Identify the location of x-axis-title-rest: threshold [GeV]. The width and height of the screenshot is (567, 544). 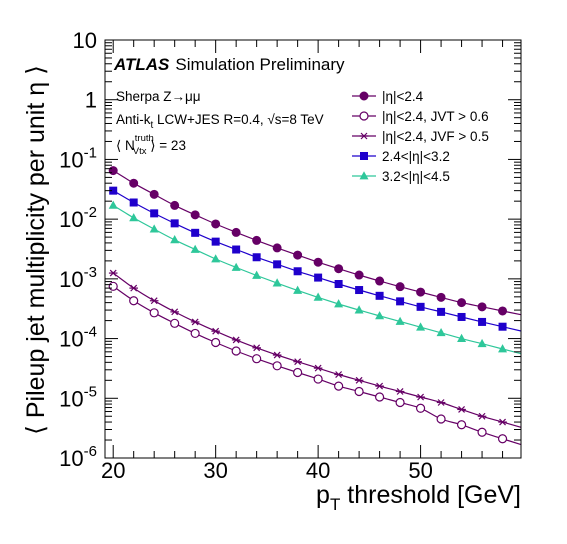
(430, 495).